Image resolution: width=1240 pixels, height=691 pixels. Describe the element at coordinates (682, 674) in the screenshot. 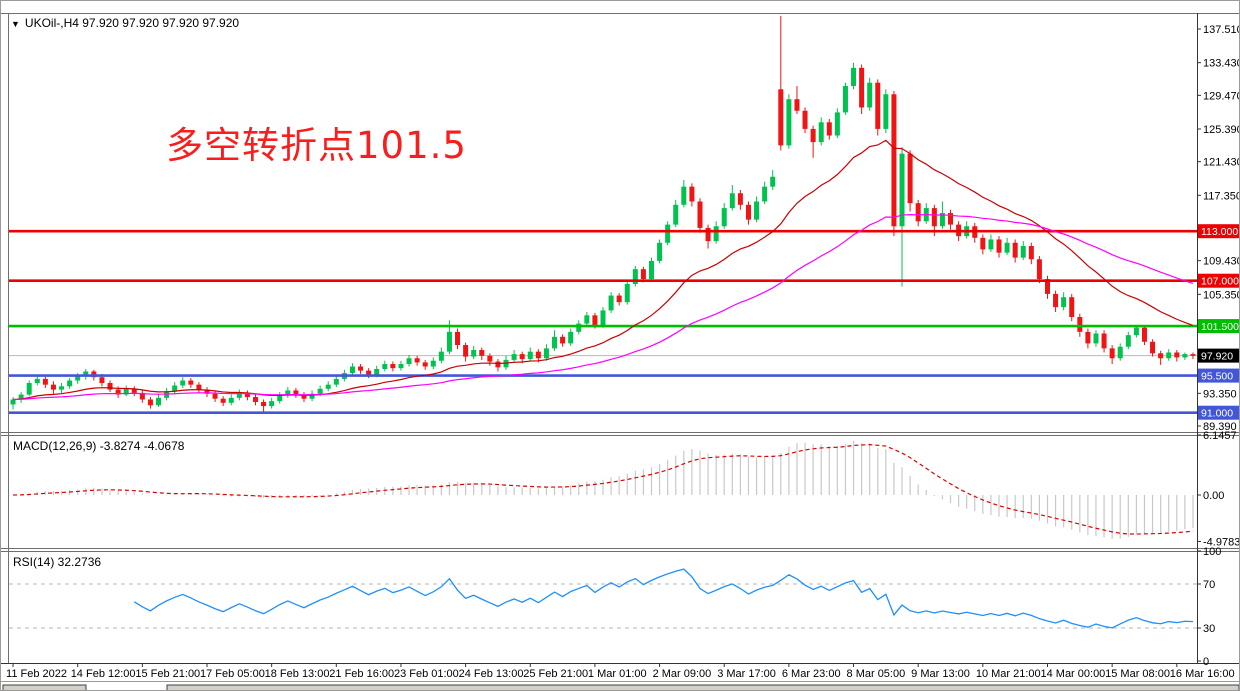

I see `time-tick-label: 2 Mar 09:00` at that location.